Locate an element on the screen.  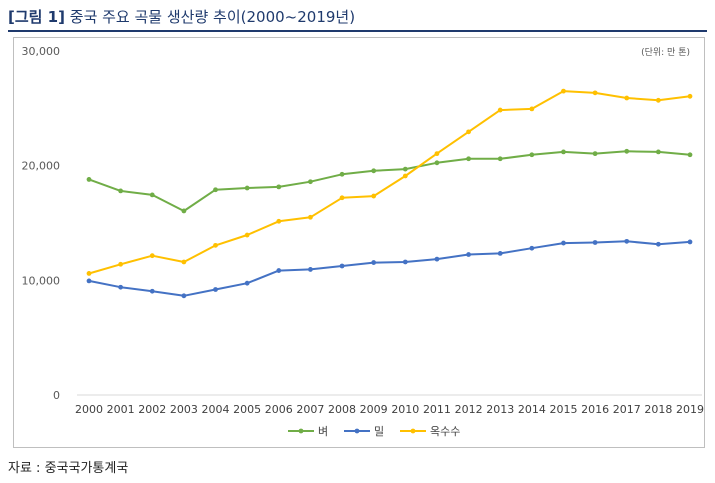
figure-title: [그림 1] 중국 주요 곡물 생산량 추이(2000~2019년) is located at coordinates (181, 16).